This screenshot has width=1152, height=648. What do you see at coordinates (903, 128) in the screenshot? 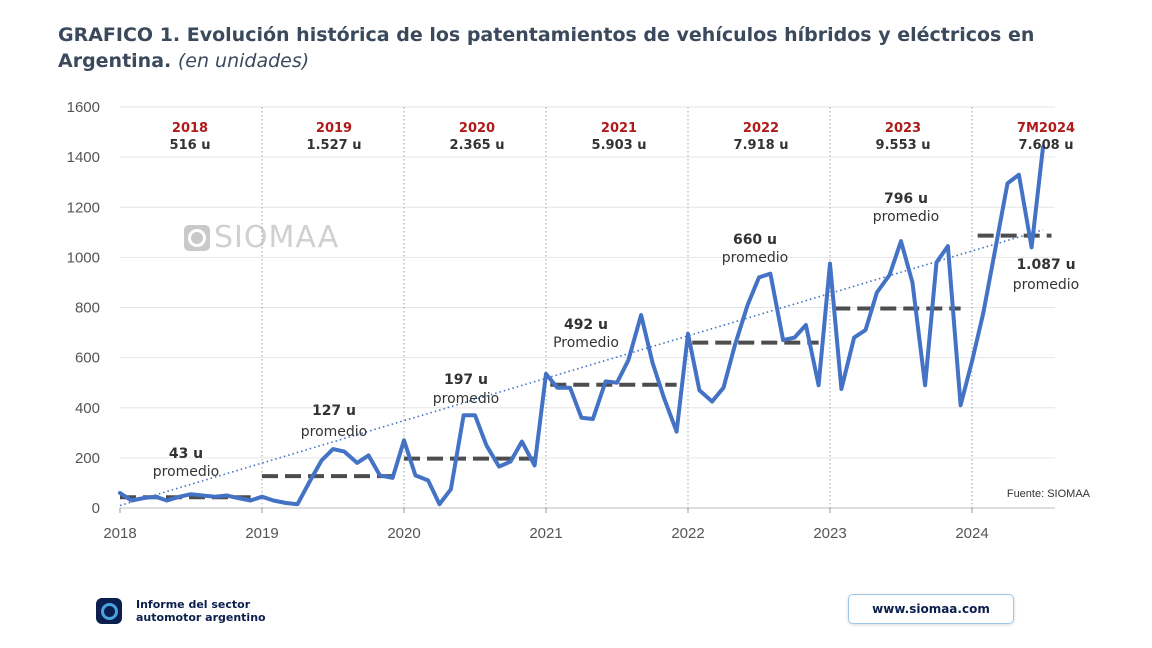
I see `year-header-label: 2023` at bounding box center [903, 128].